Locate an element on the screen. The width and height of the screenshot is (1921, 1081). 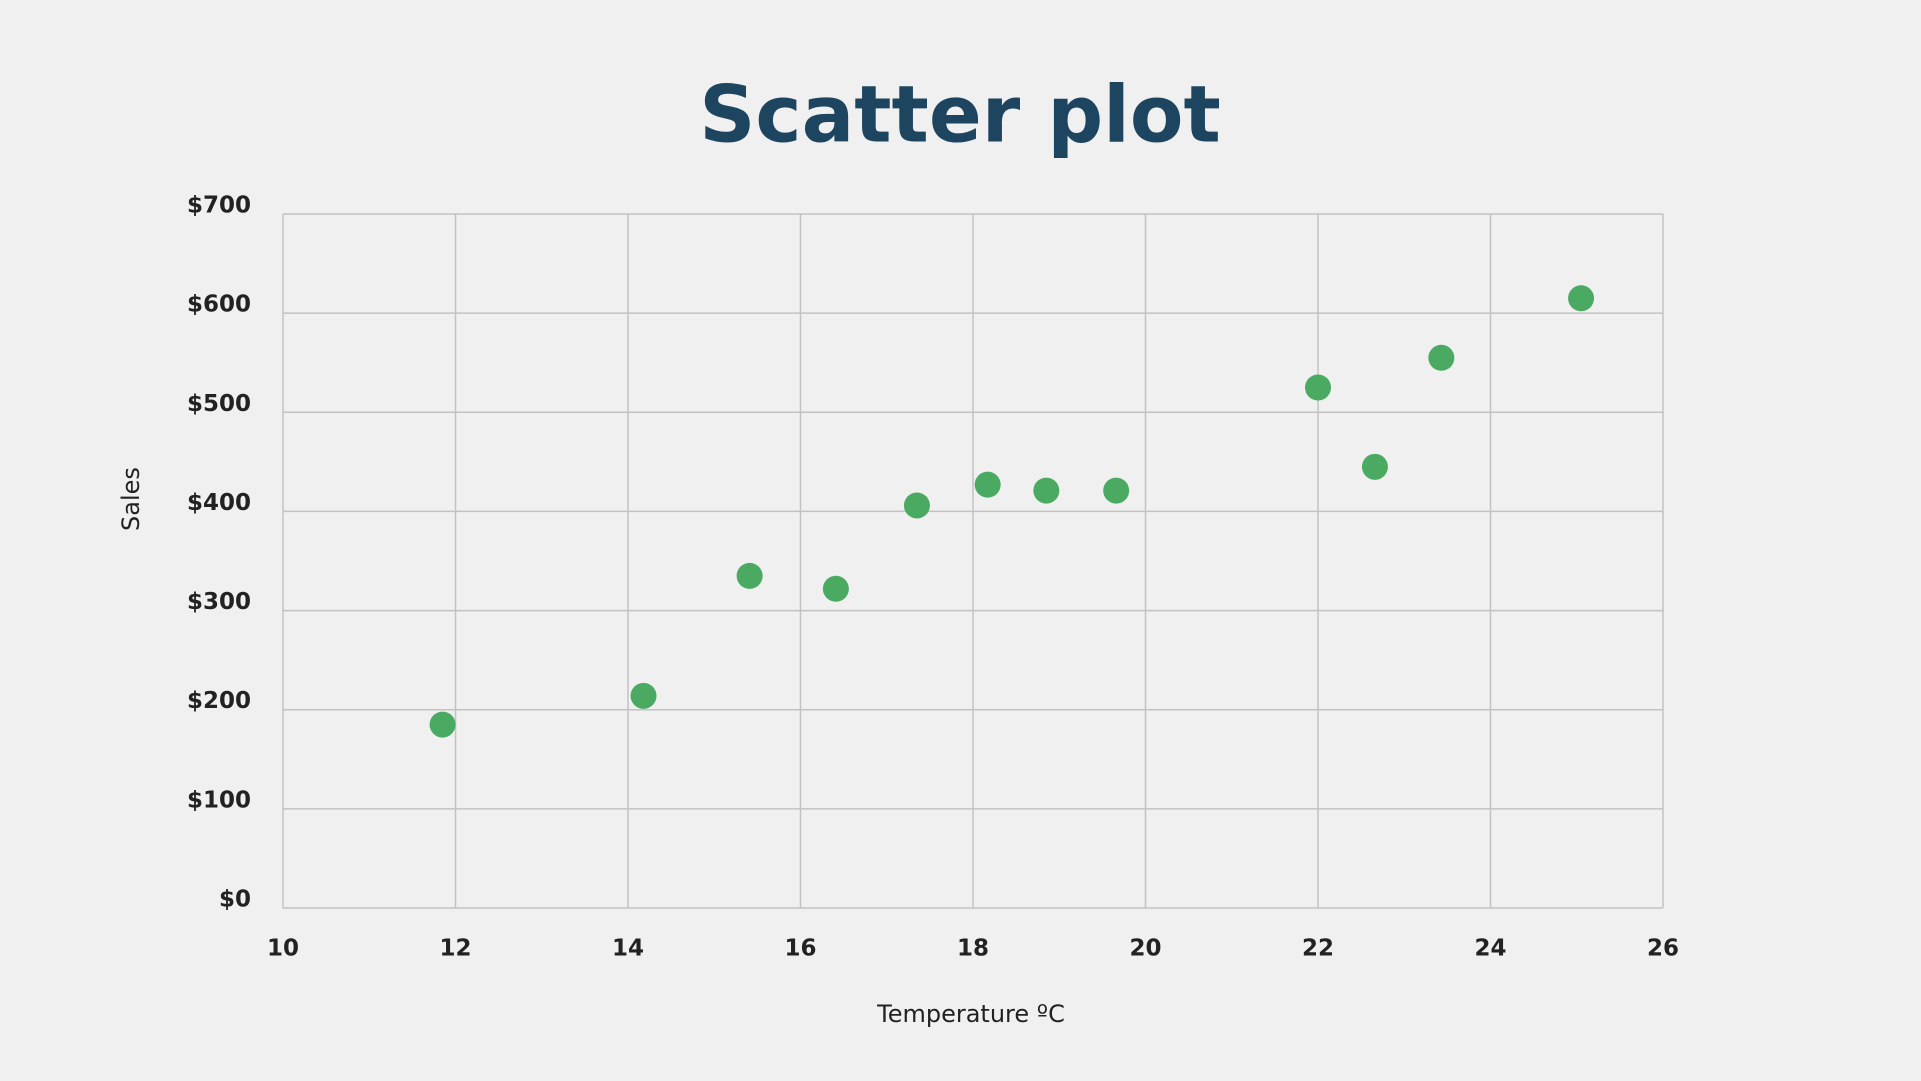
y-tick-label: $300 is located at coordinates (219, 602).